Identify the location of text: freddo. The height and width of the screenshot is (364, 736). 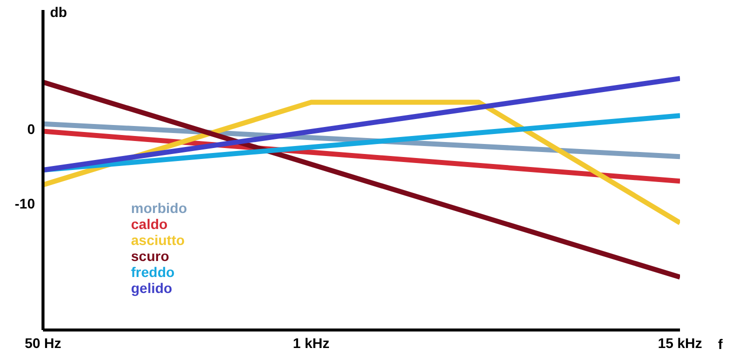
(153, 272).